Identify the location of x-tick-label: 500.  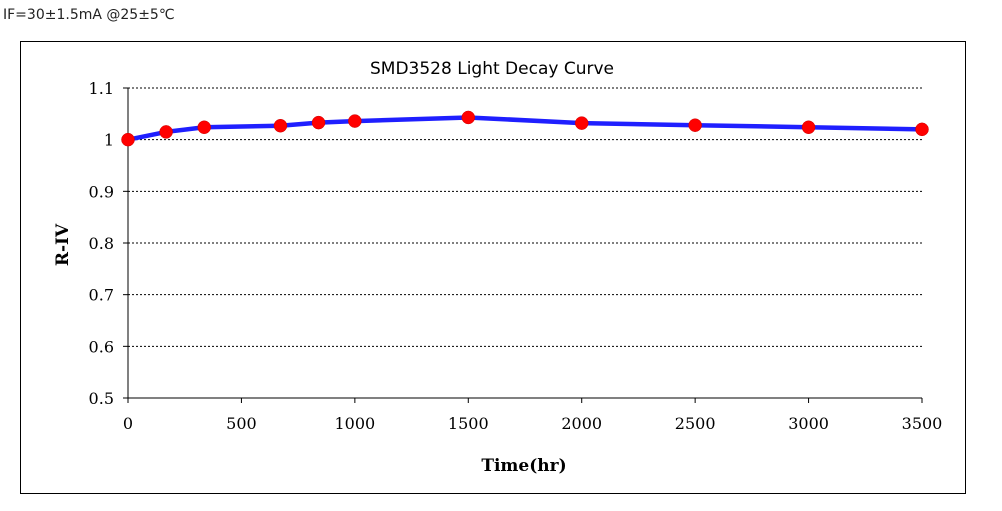
(241, 423).